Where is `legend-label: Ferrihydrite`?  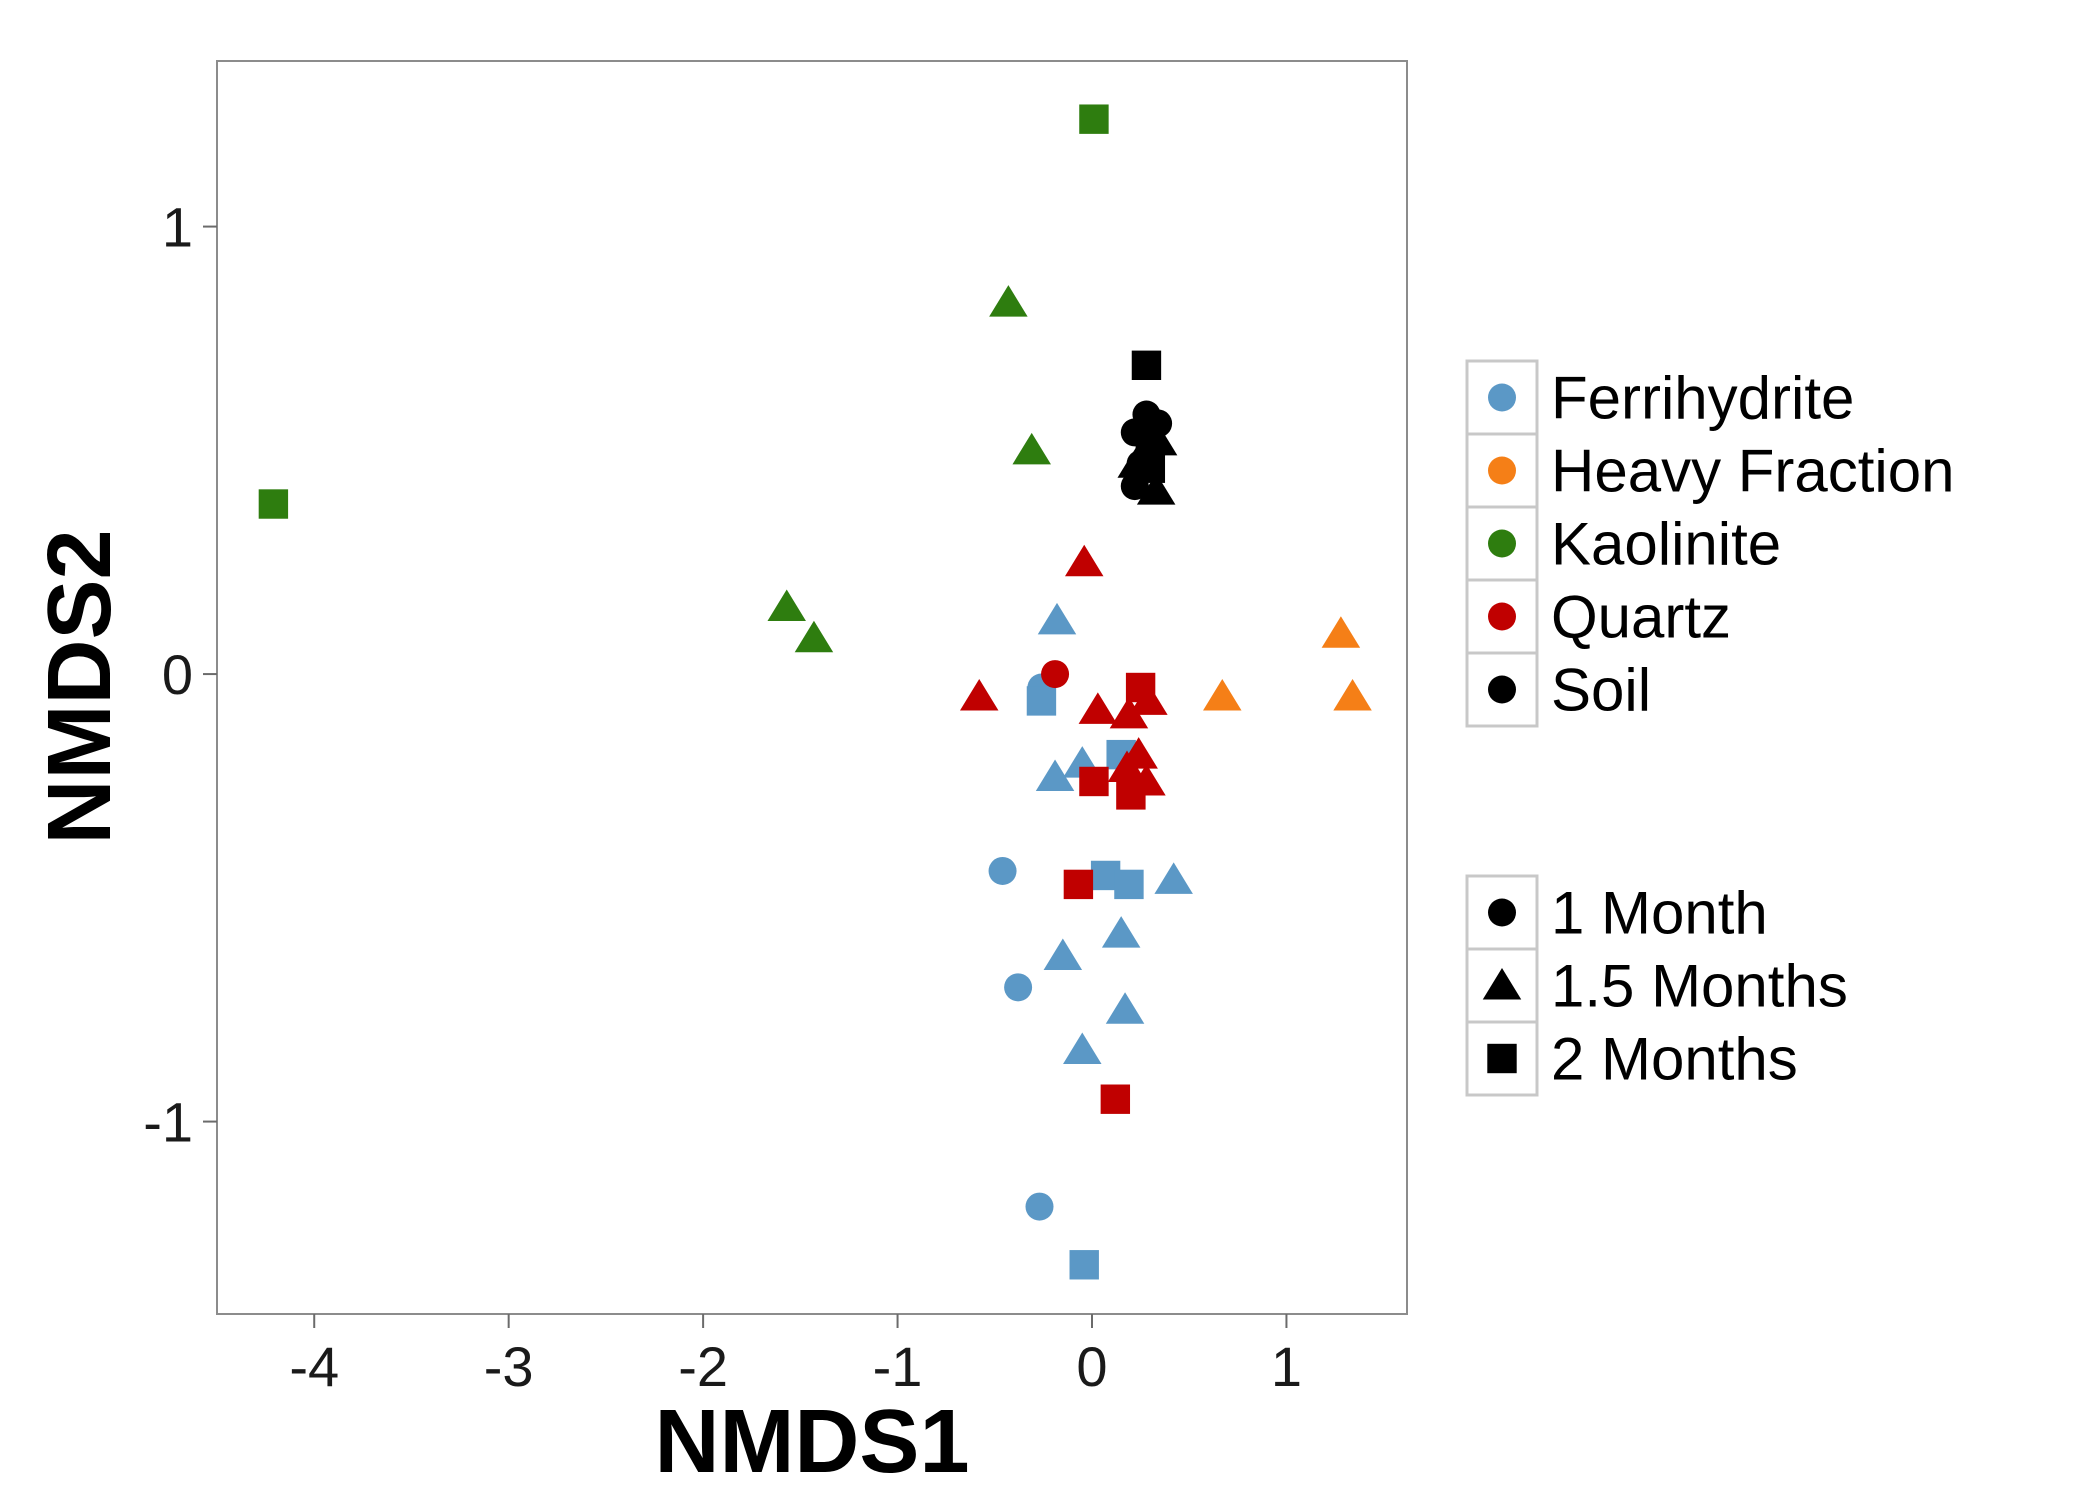 legend-label: Ferrihydrite is located at coordinates (1702, 398).